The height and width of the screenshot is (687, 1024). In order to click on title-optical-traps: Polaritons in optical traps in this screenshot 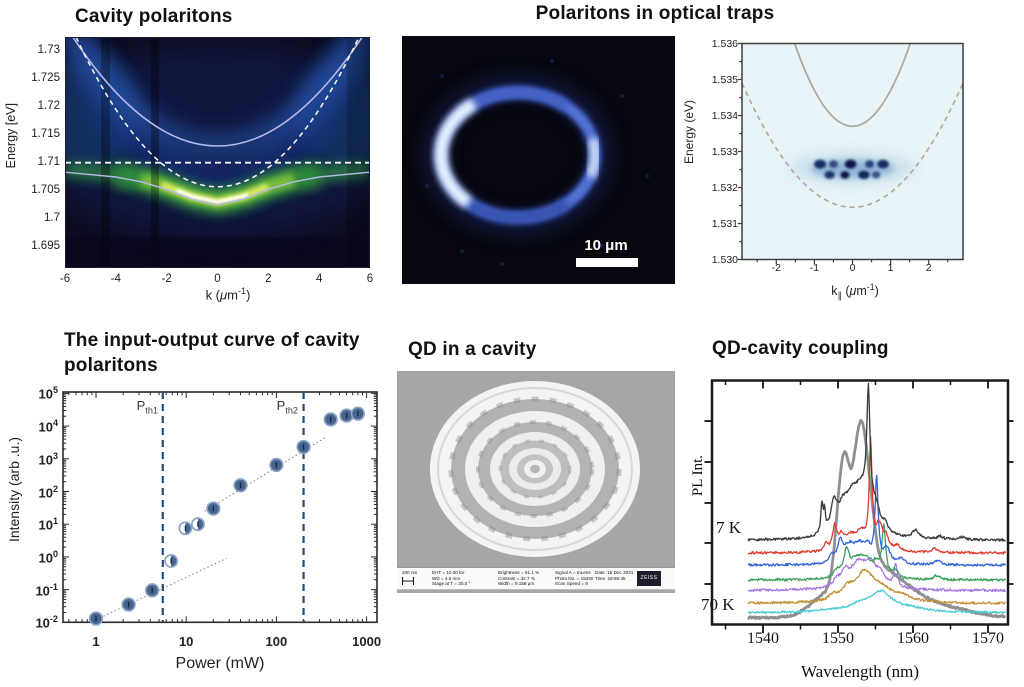, I will do `click(655, 13)`.